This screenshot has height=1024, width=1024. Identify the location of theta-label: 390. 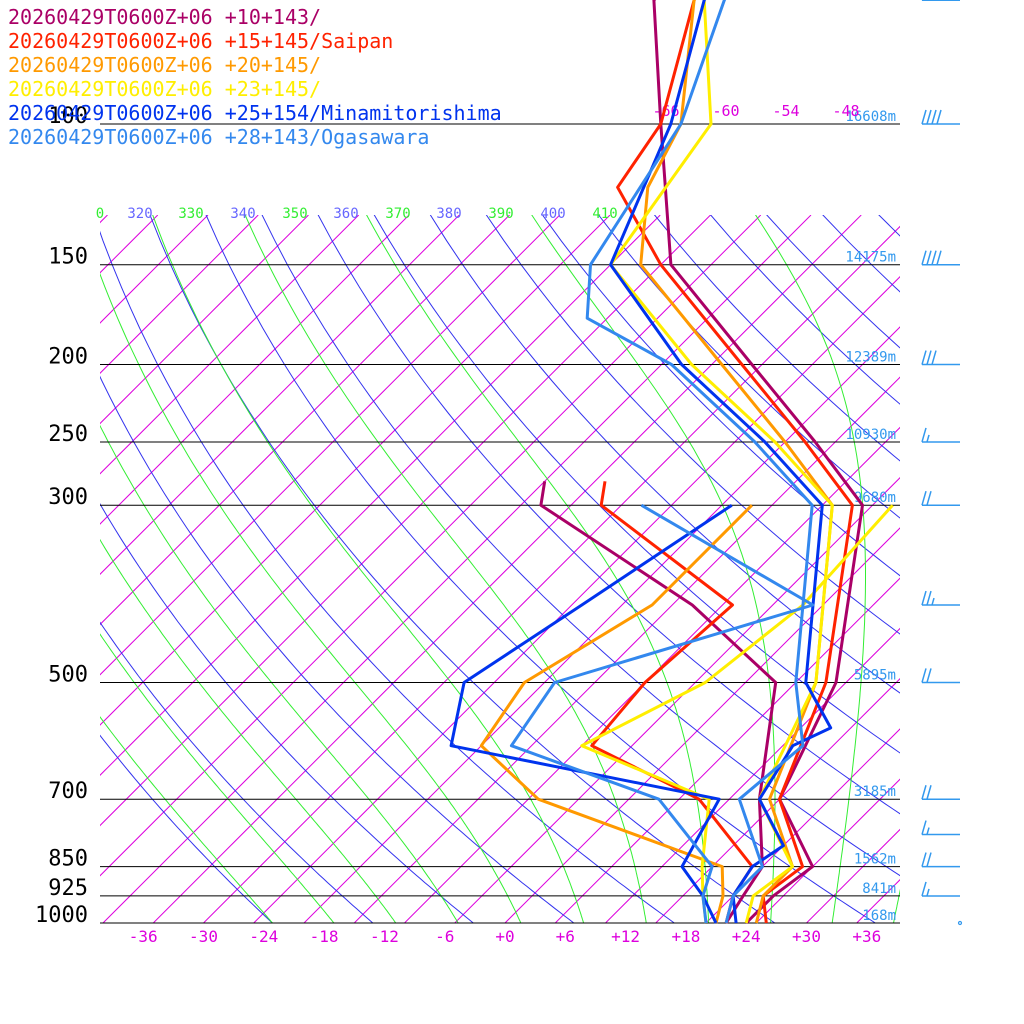
(500, 214).